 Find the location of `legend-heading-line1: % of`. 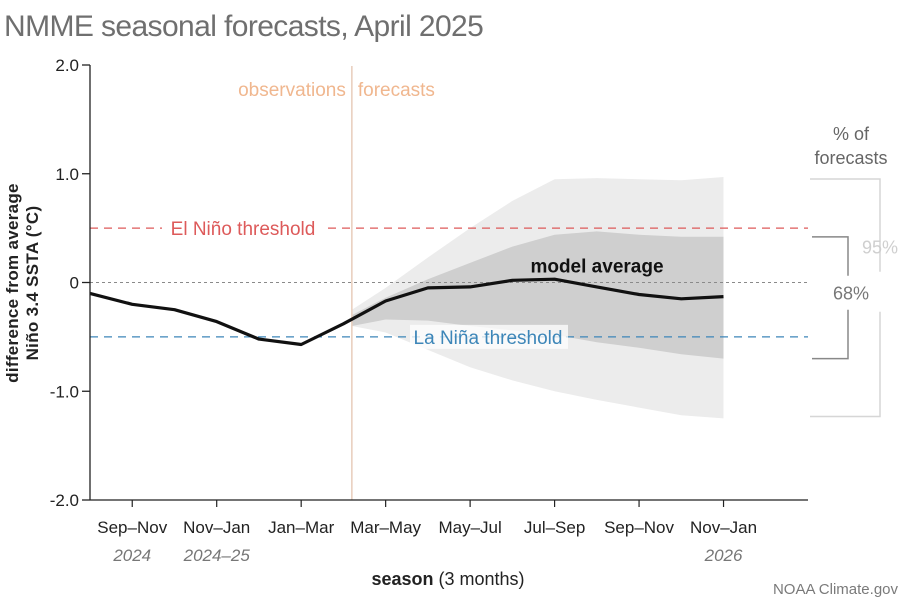

legend-heading-line1: % of is located at coordinates (851, 134).